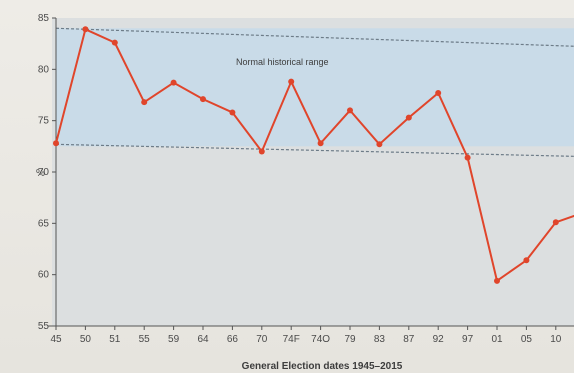 This screenshot has width=574, height=373. I want to click on x-tick-label: 45, so click(56, 339).